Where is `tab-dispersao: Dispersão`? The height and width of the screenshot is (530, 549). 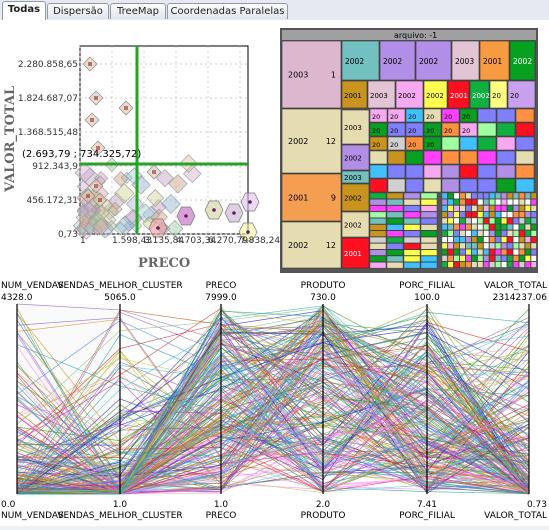
tab-dispersao: Dispersão is located at coordinates (78, 11).